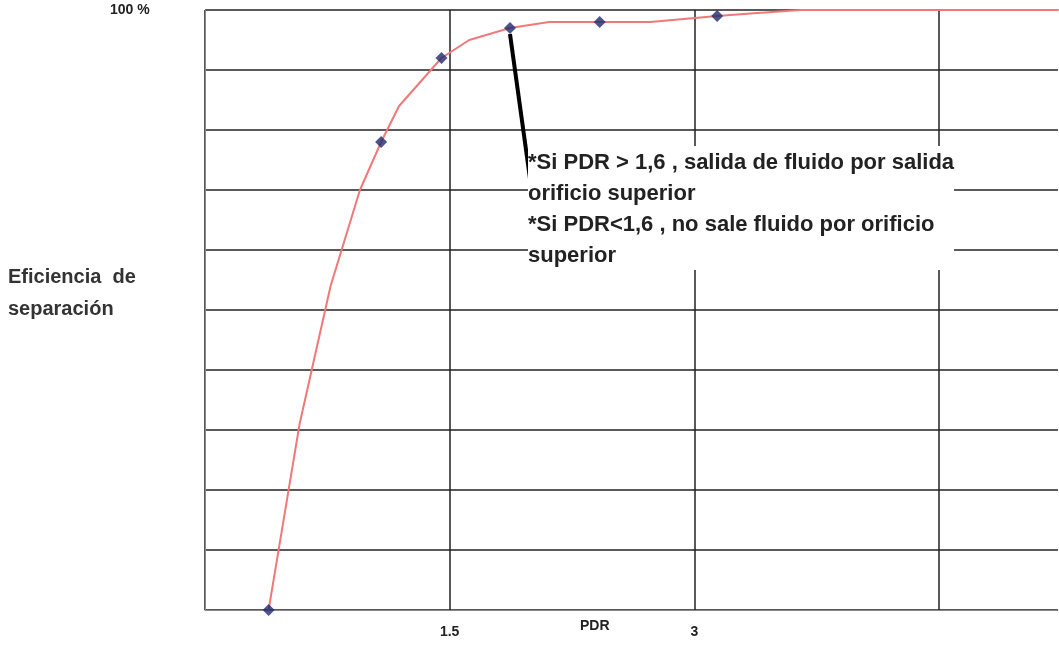  Describe the element at coordinates (694, 631) in the screenshot. I see `x-tick-label: 3` at that location.